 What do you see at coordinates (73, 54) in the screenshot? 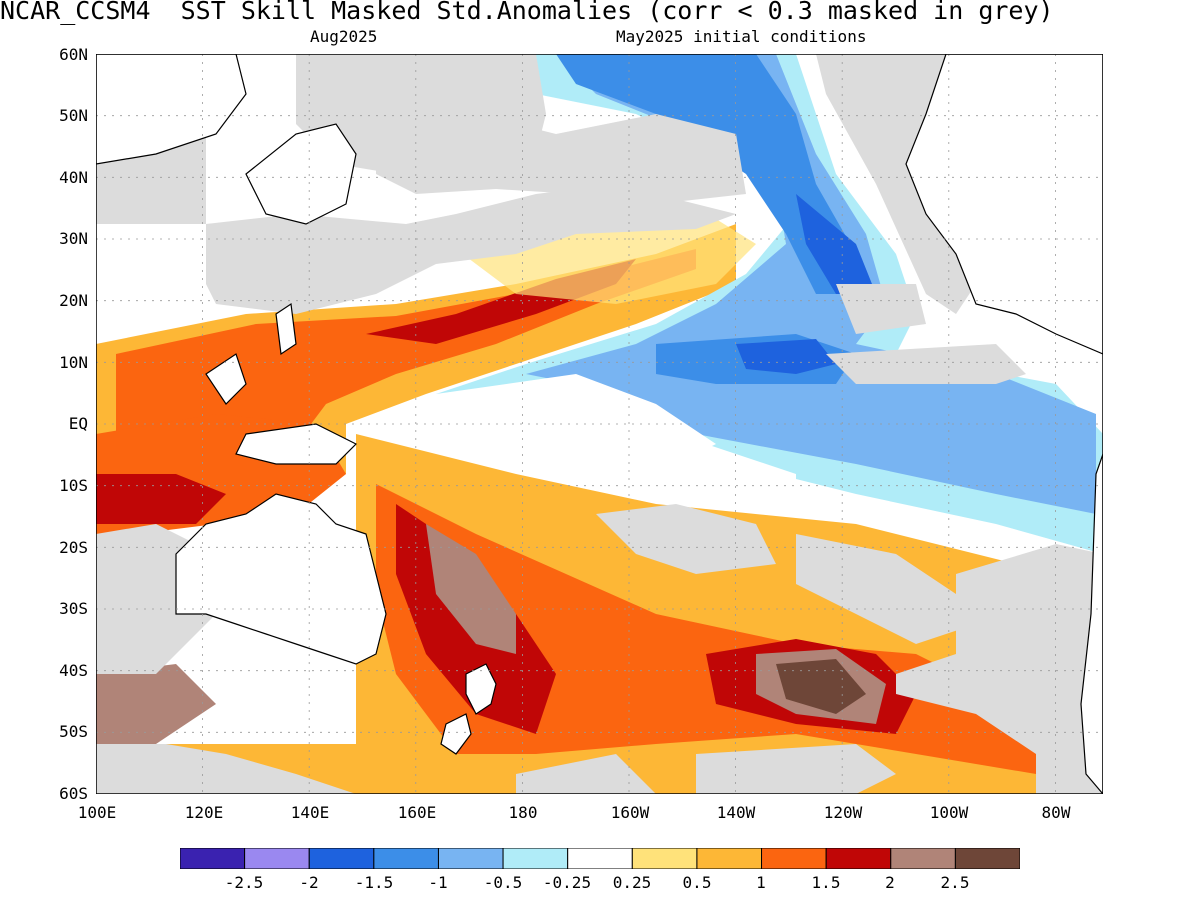
I see `lat-label: 60N` at bounding box center [73, 54].